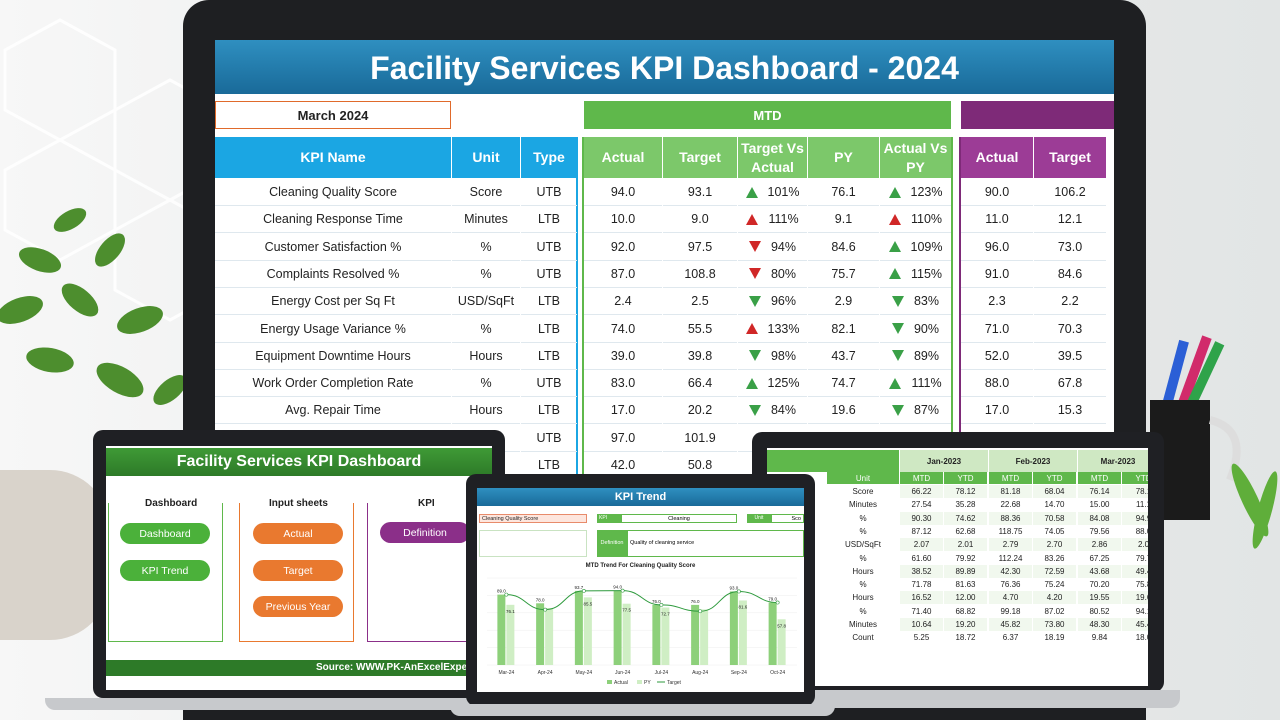 This screenshot has height=720, width=1280. Describe the element at coordinates (777, 673) in the screenshot. I see `chart-x-tick: Oct-24` at that location.